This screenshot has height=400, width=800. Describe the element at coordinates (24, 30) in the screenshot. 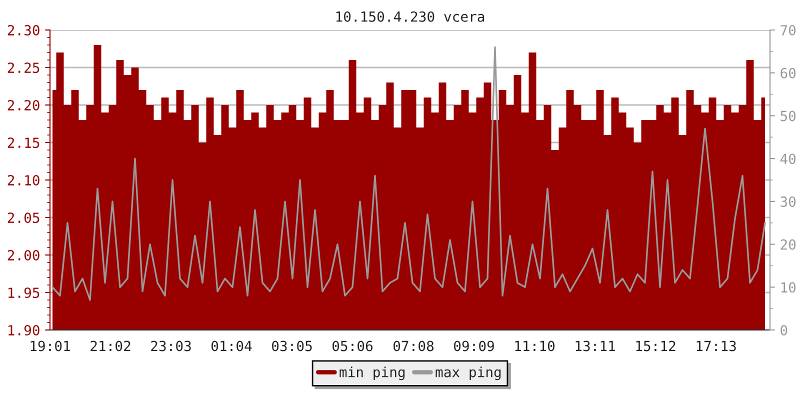

I see `y-tick-label: 2.30` at that location.